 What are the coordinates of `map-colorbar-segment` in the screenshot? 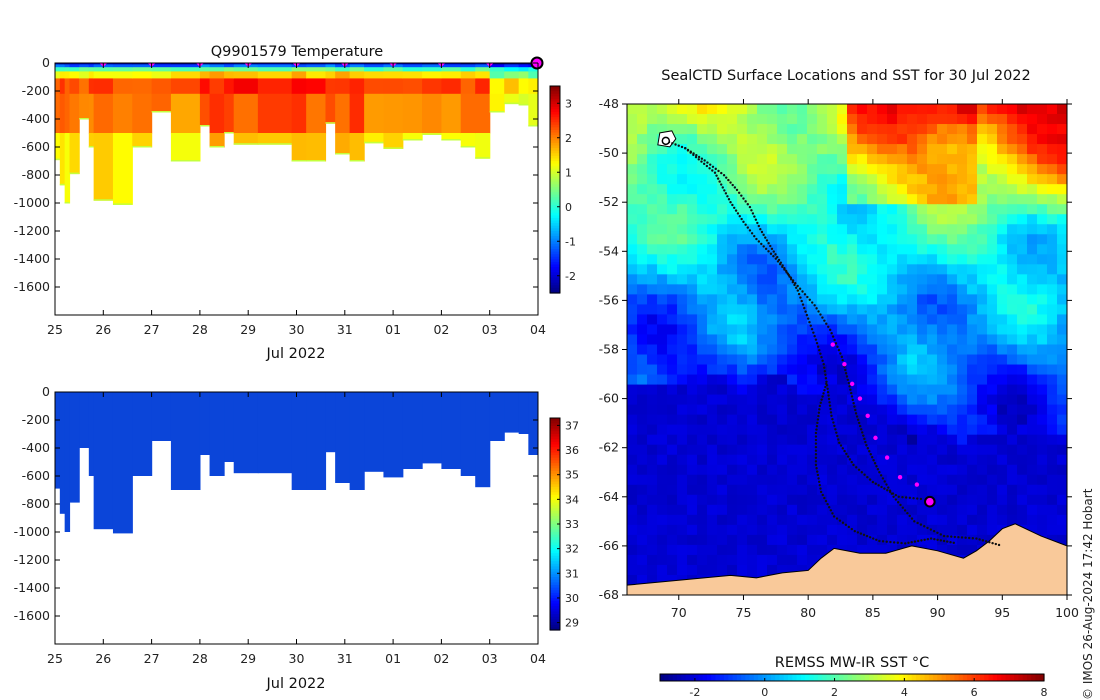 It's located at (842, 677).